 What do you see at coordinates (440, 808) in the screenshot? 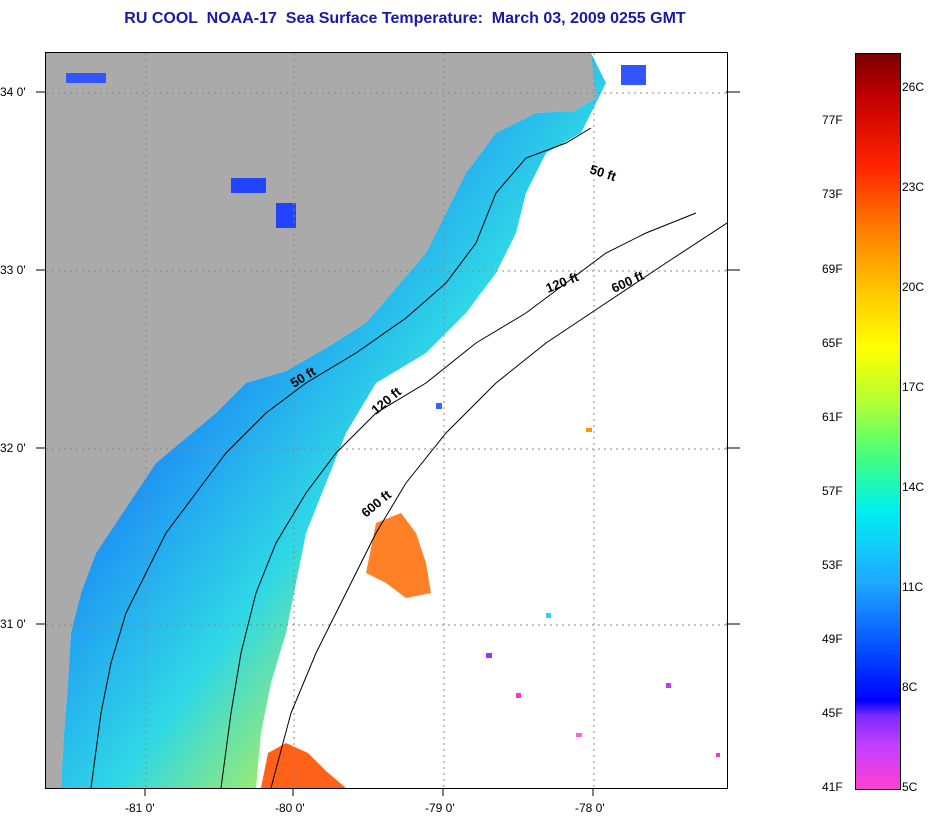
I see `lon-label-79: -79 0'` at bounding box center [440, 808].